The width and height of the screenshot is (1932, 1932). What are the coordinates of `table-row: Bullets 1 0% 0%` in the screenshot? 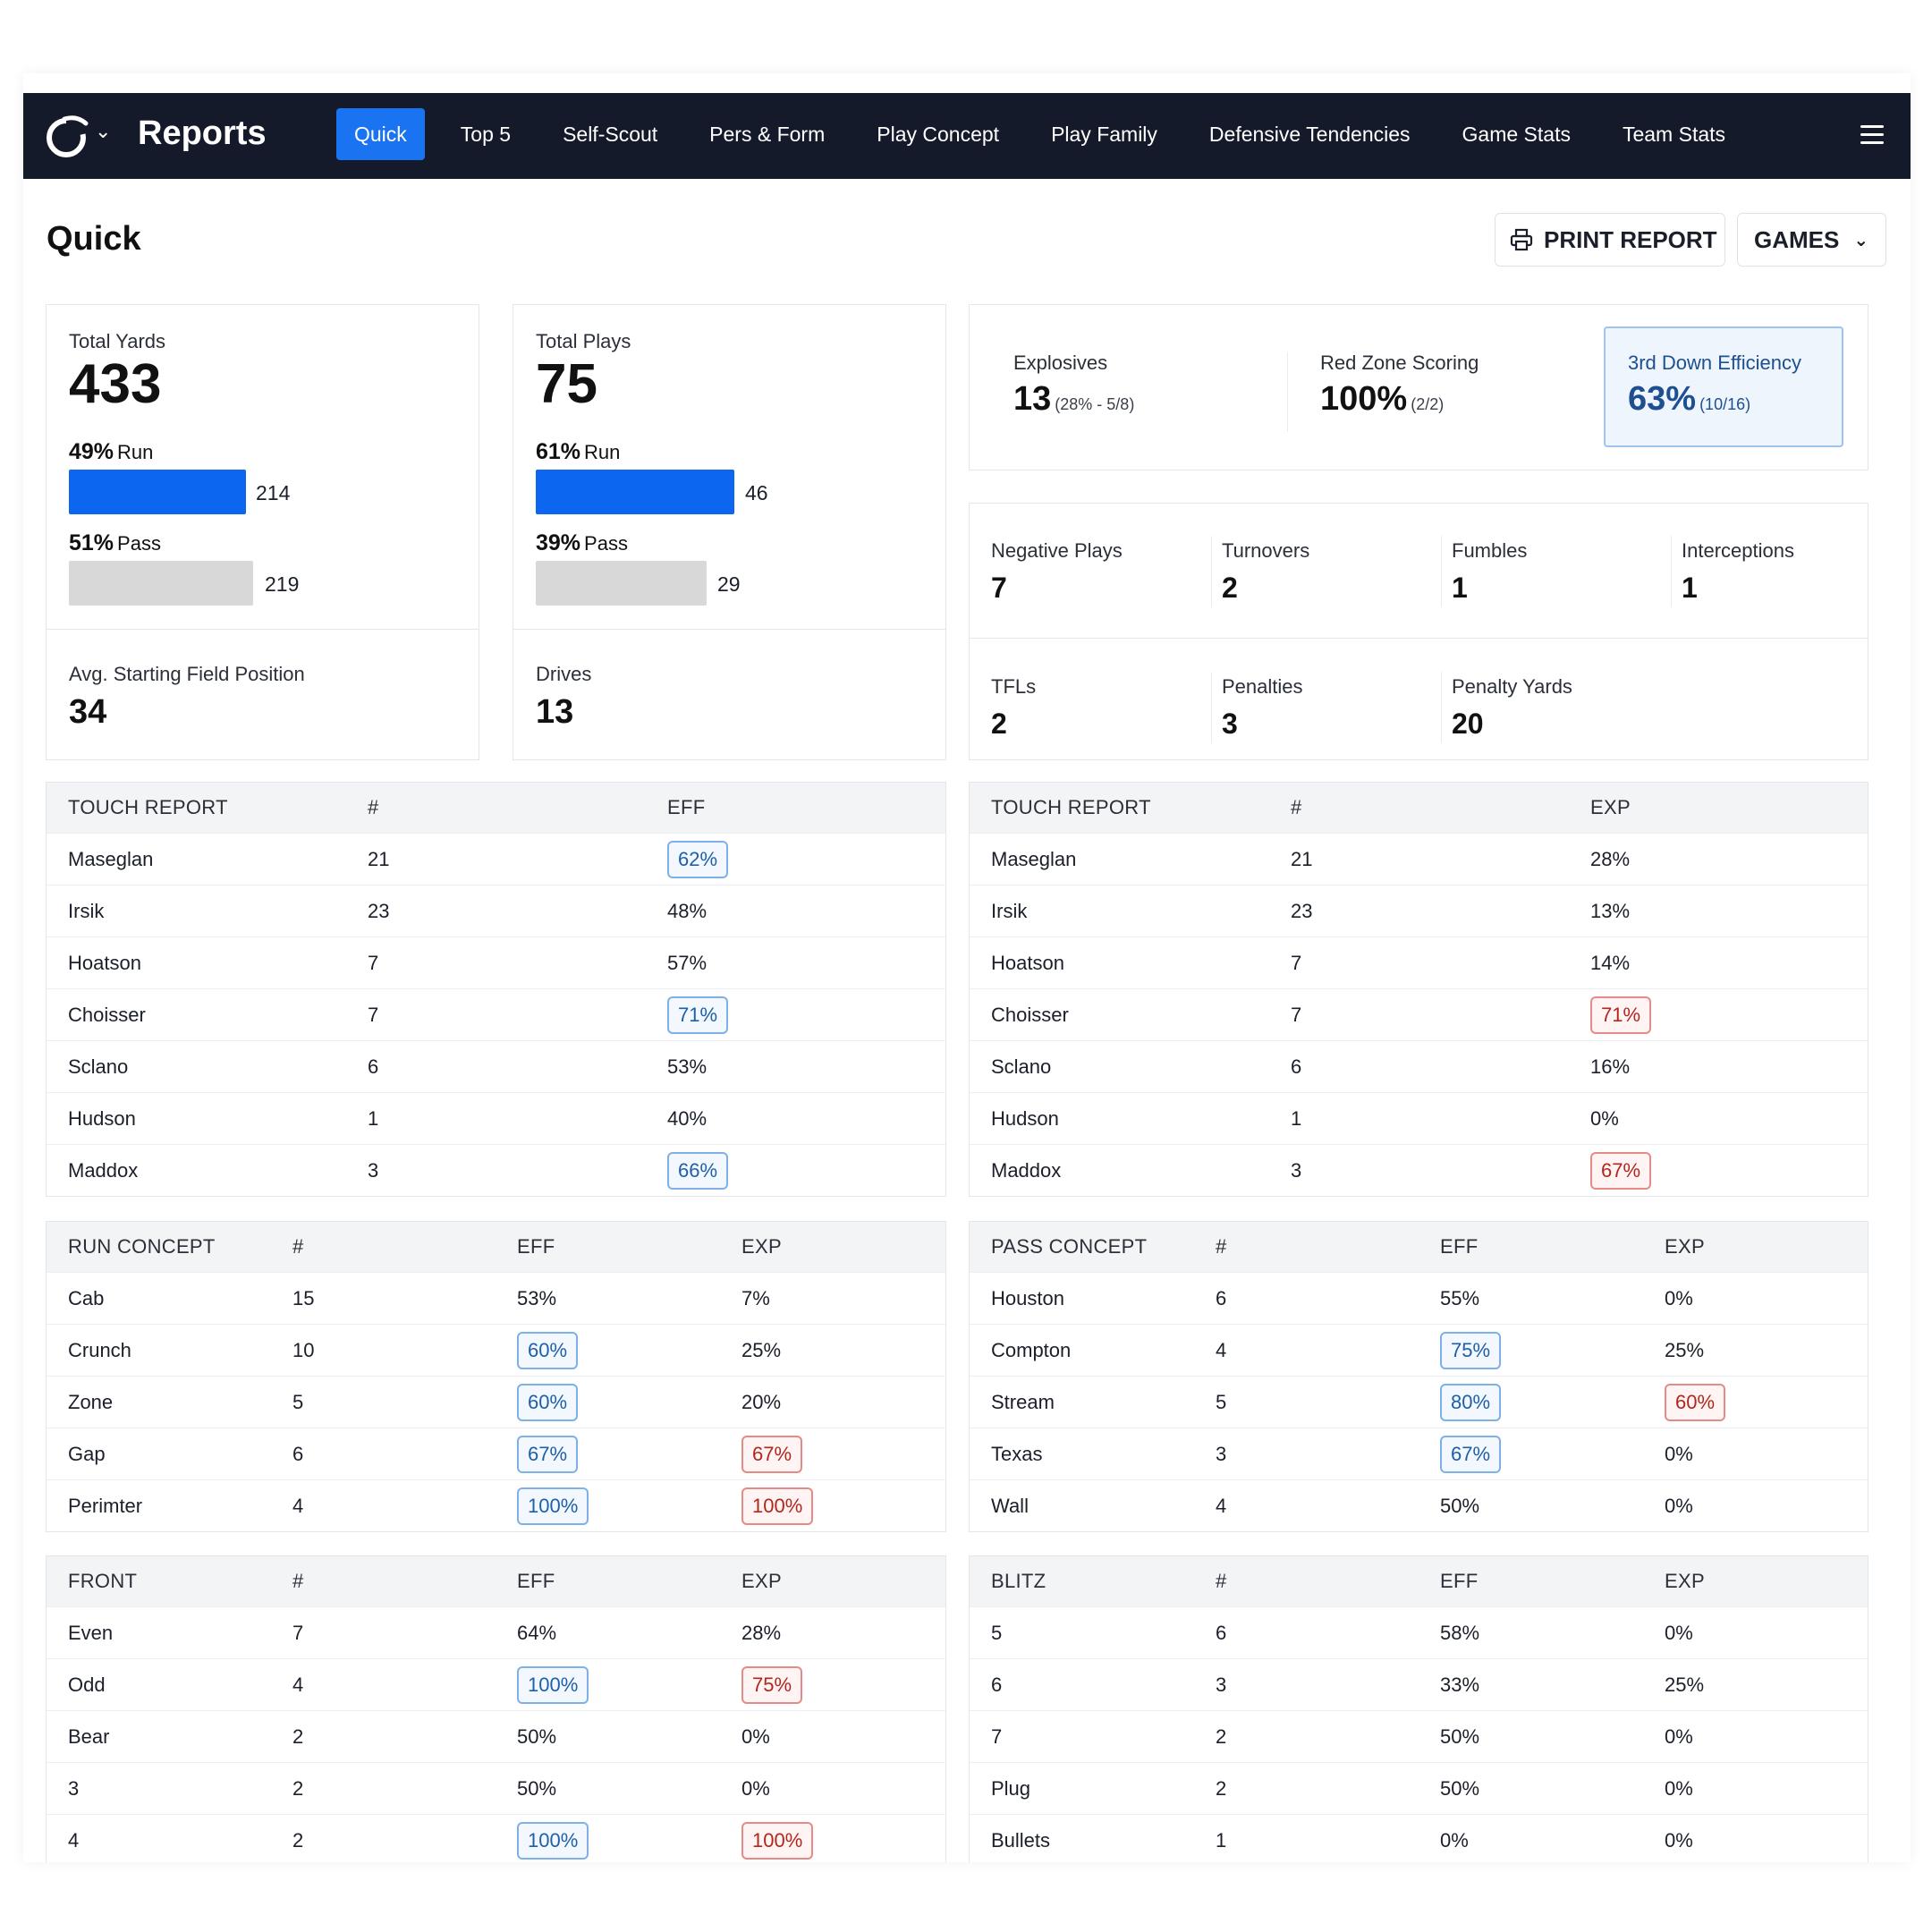 It's located at (1419, 1838).